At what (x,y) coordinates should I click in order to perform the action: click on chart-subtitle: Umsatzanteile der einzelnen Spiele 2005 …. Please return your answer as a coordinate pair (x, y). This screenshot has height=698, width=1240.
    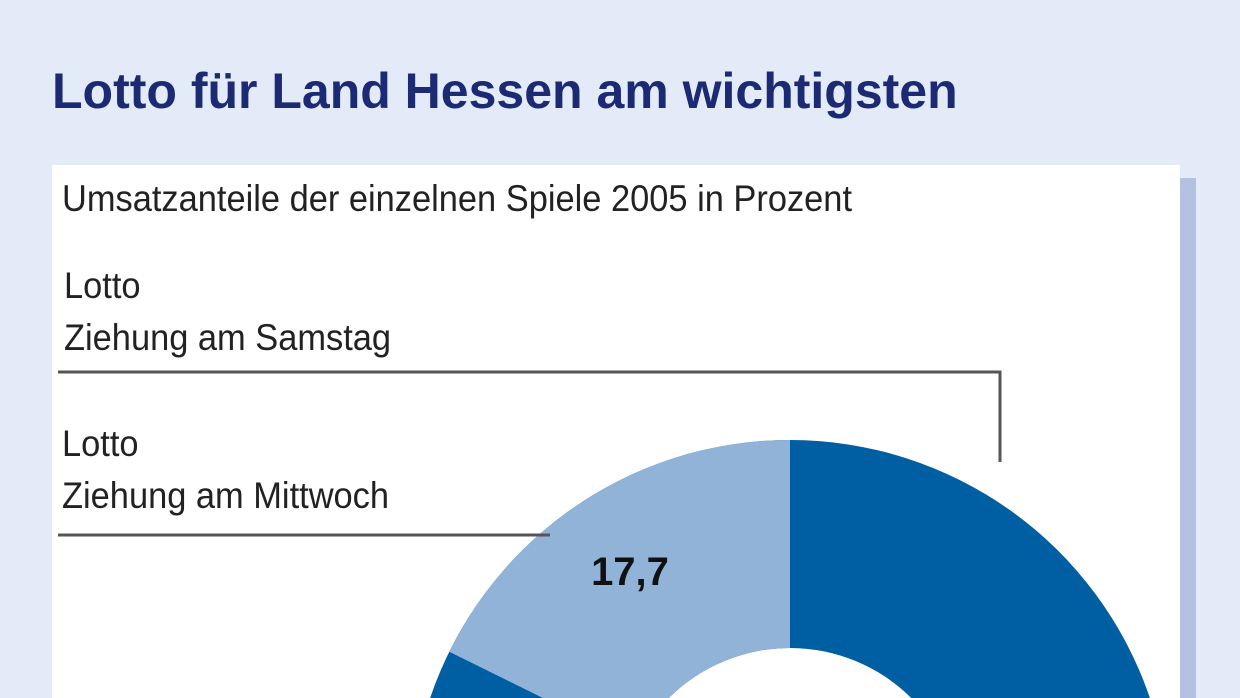
    Looking at the image, I should click on (457, 198).